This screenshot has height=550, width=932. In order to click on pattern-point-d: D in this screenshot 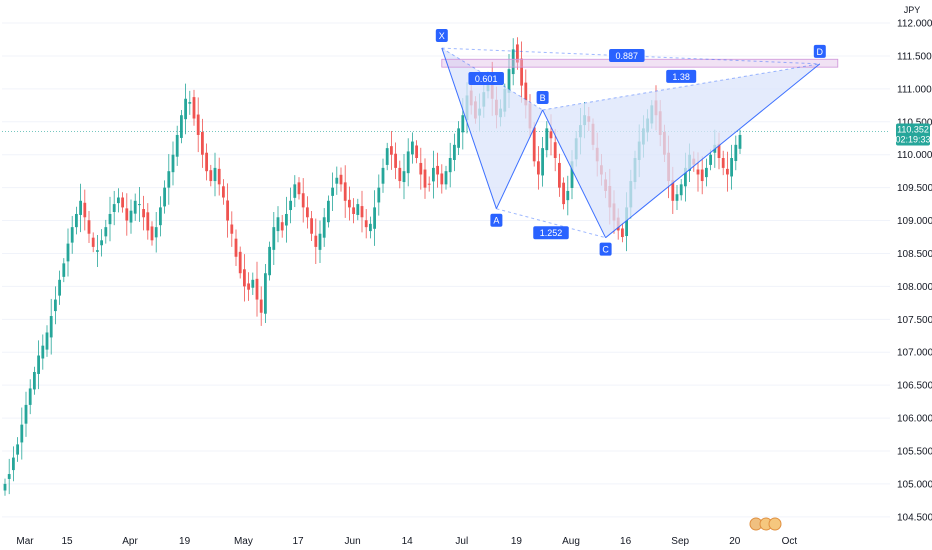, I will do `click(819, 51)`.